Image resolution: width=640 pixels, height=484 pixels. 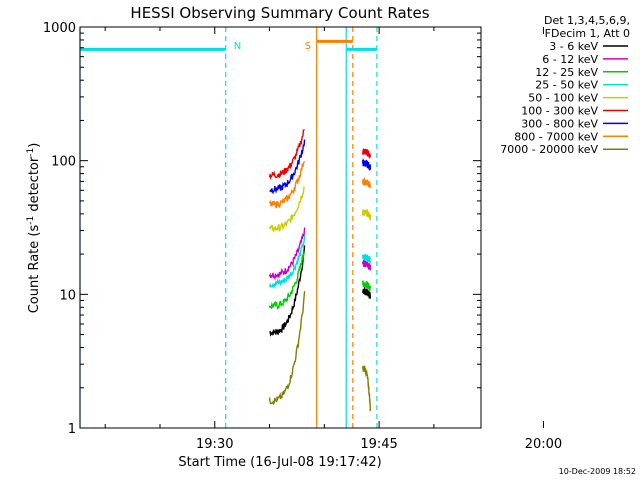 I want to click on series-trace-0-seg1, so click(x=287, y=291).